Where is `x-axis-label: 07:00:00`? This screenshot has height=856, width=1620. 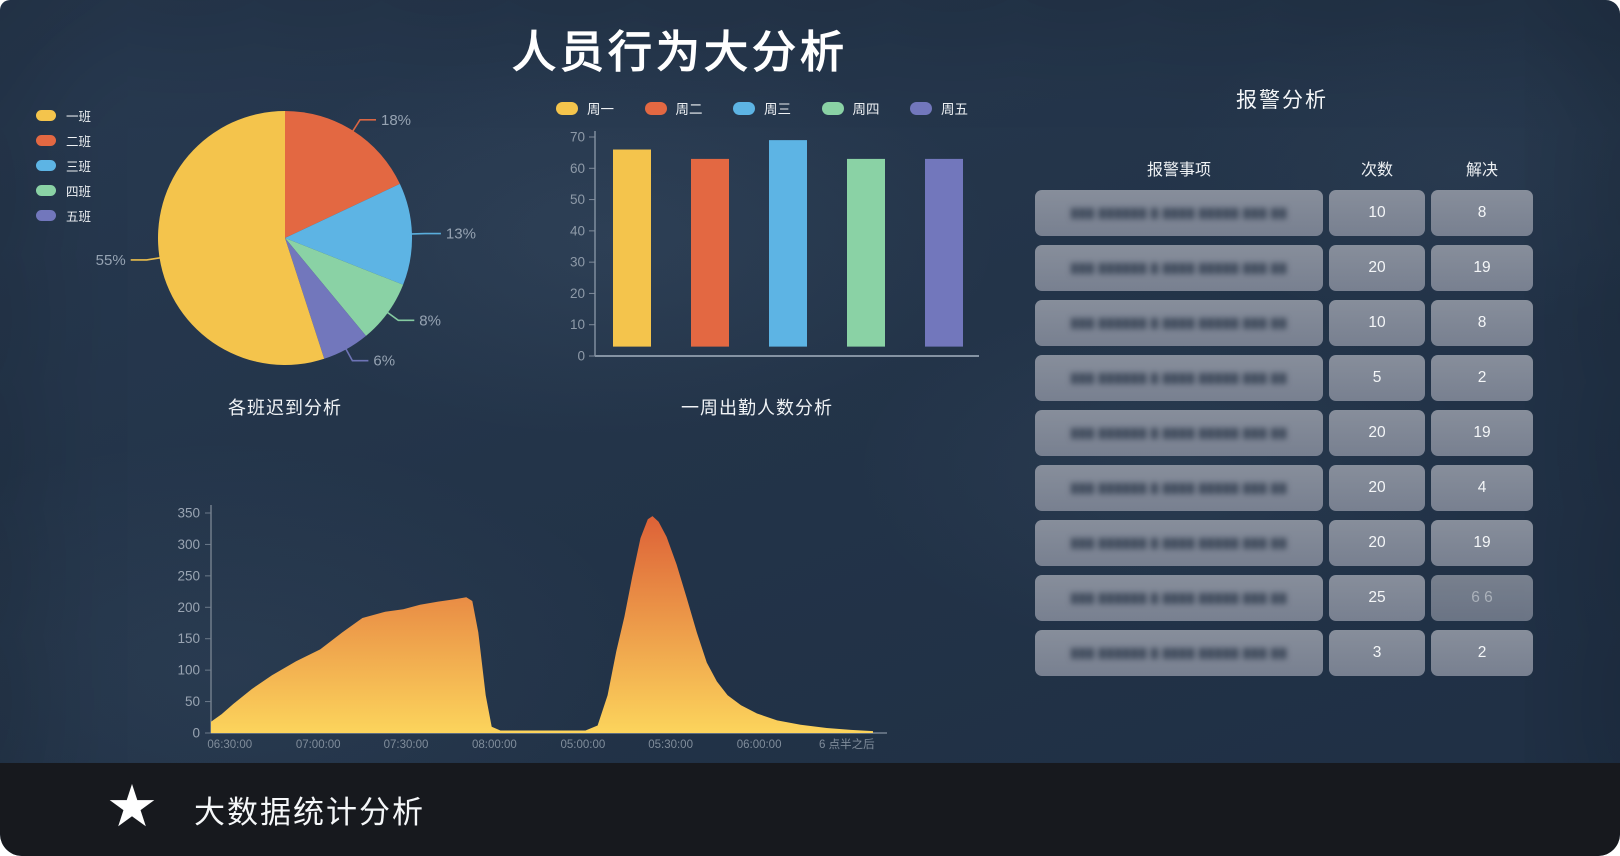 x-axis-label: 07:00:00 is located at coordinates (318, 745).